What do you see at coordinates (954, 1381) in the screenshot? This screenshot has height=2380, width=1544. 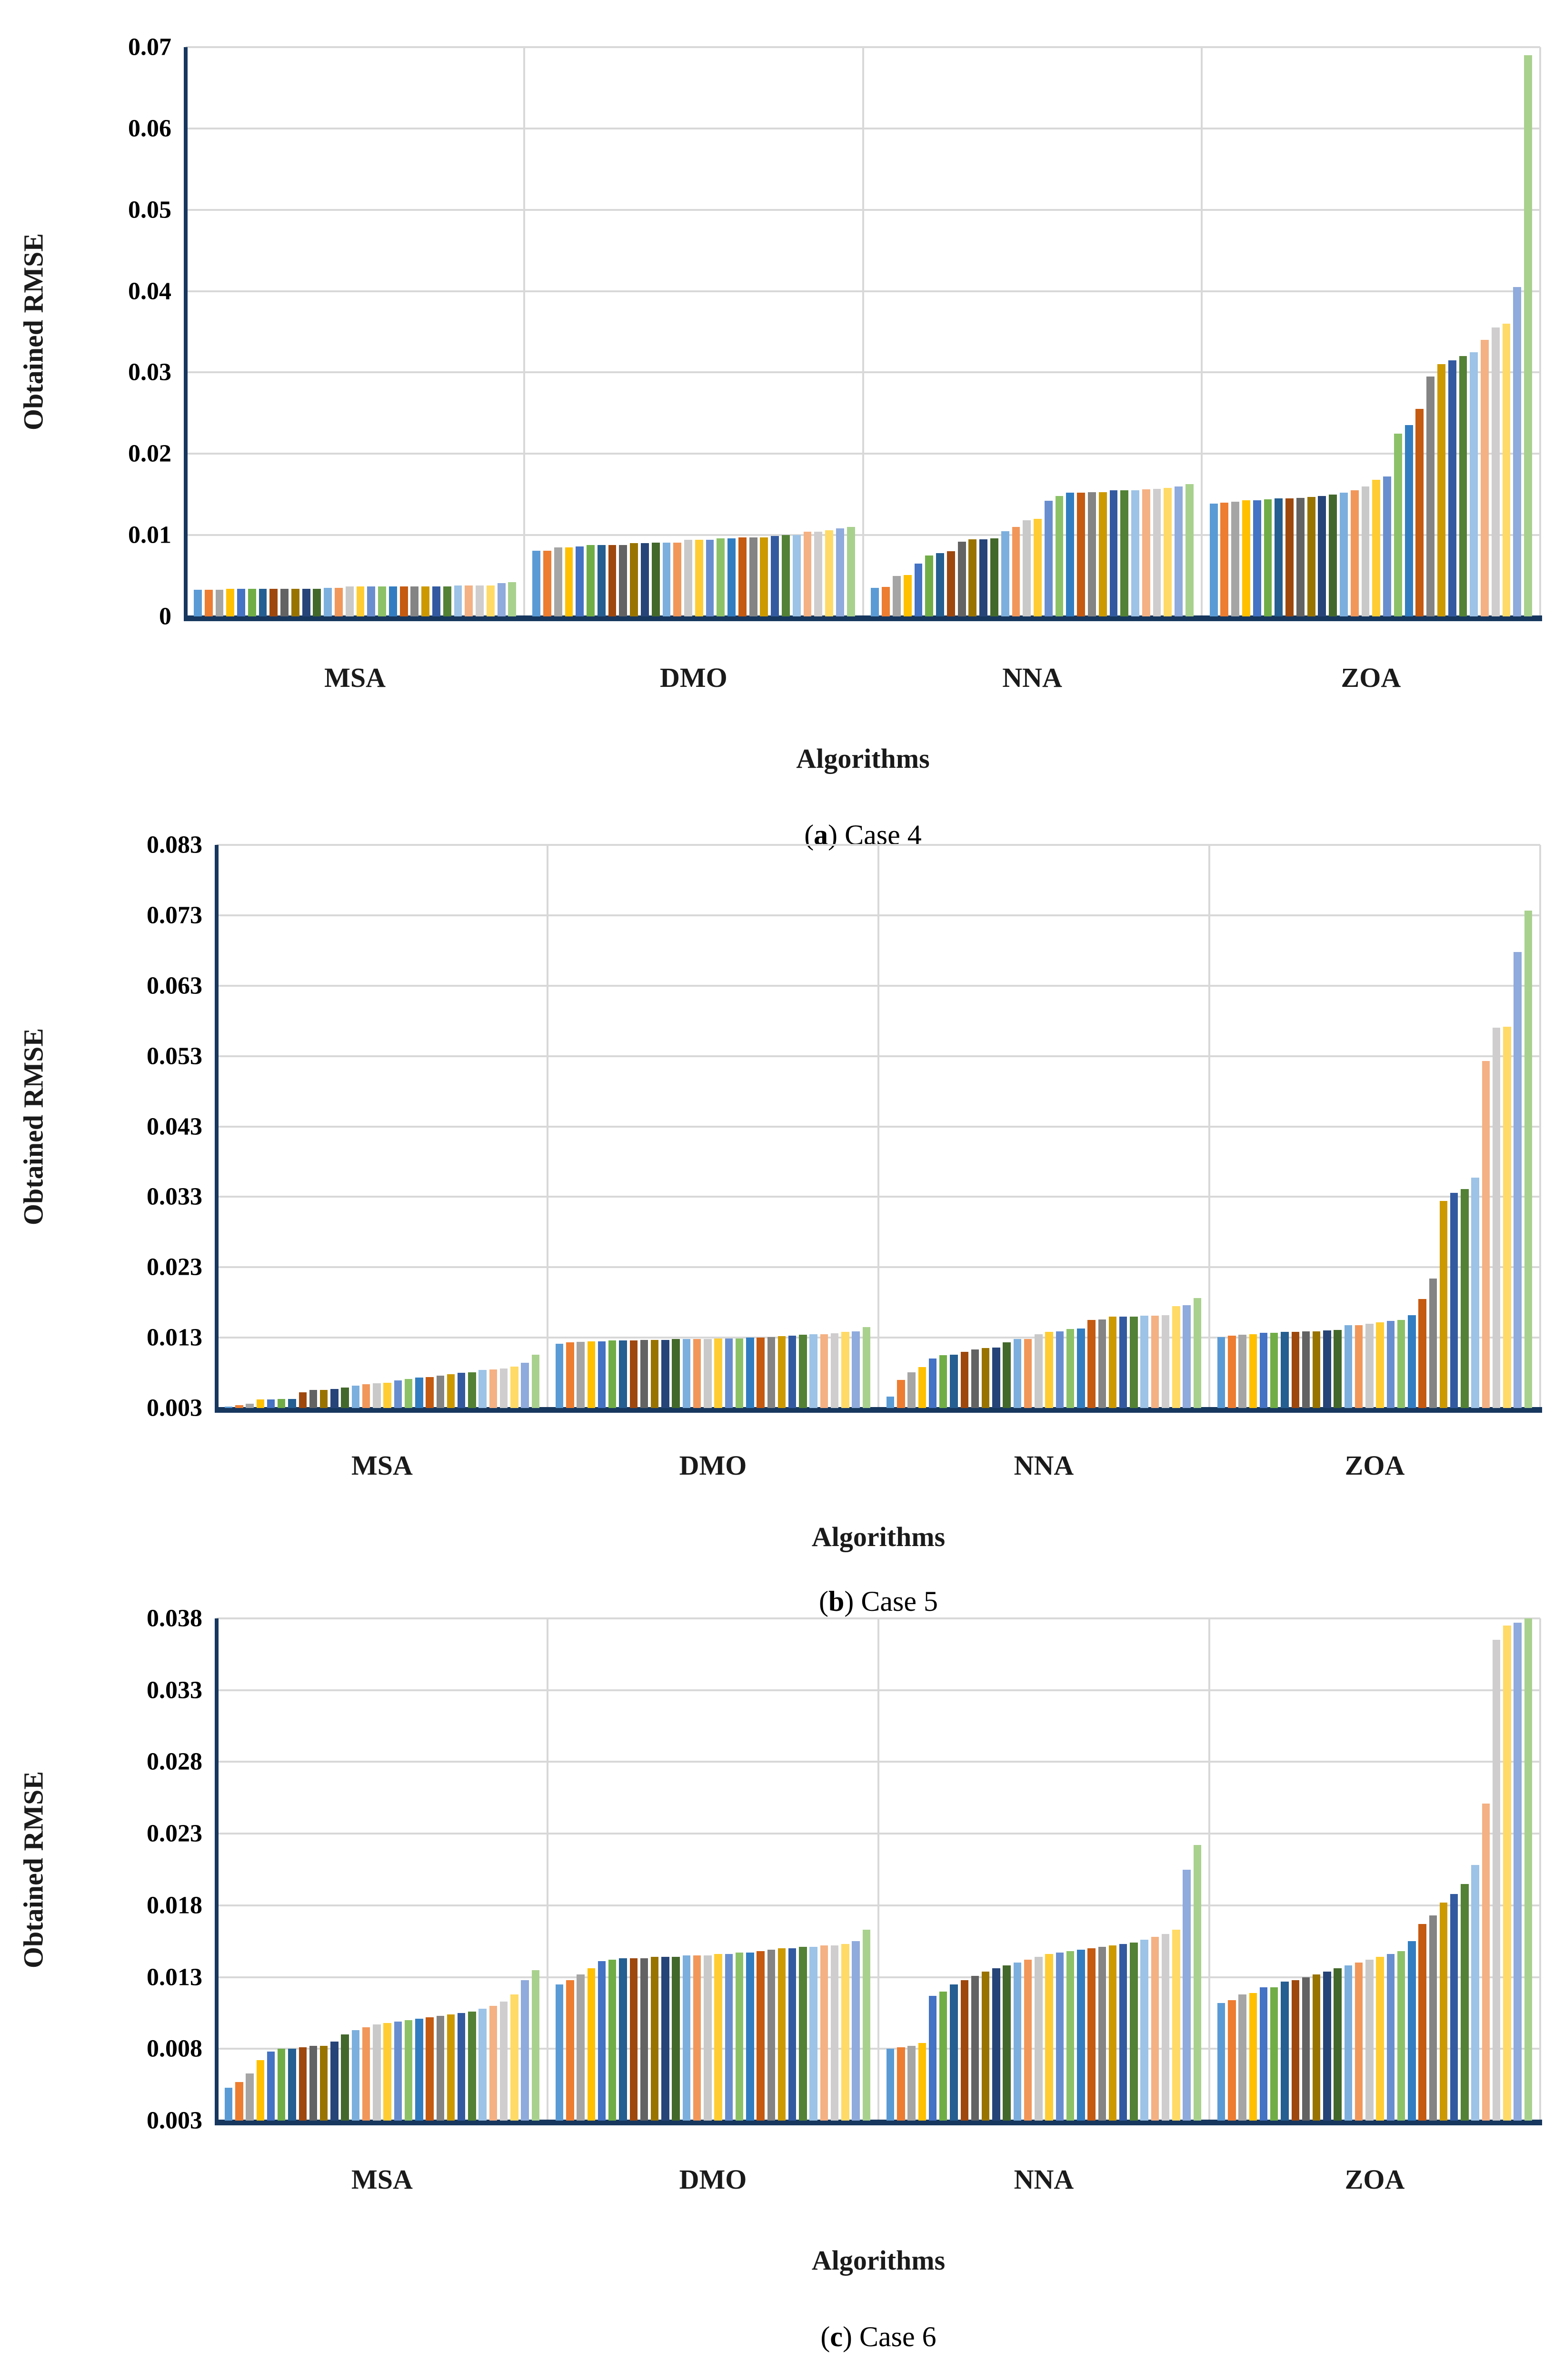 I see `bar-nna-run7` at bounding box center [954, 1381].